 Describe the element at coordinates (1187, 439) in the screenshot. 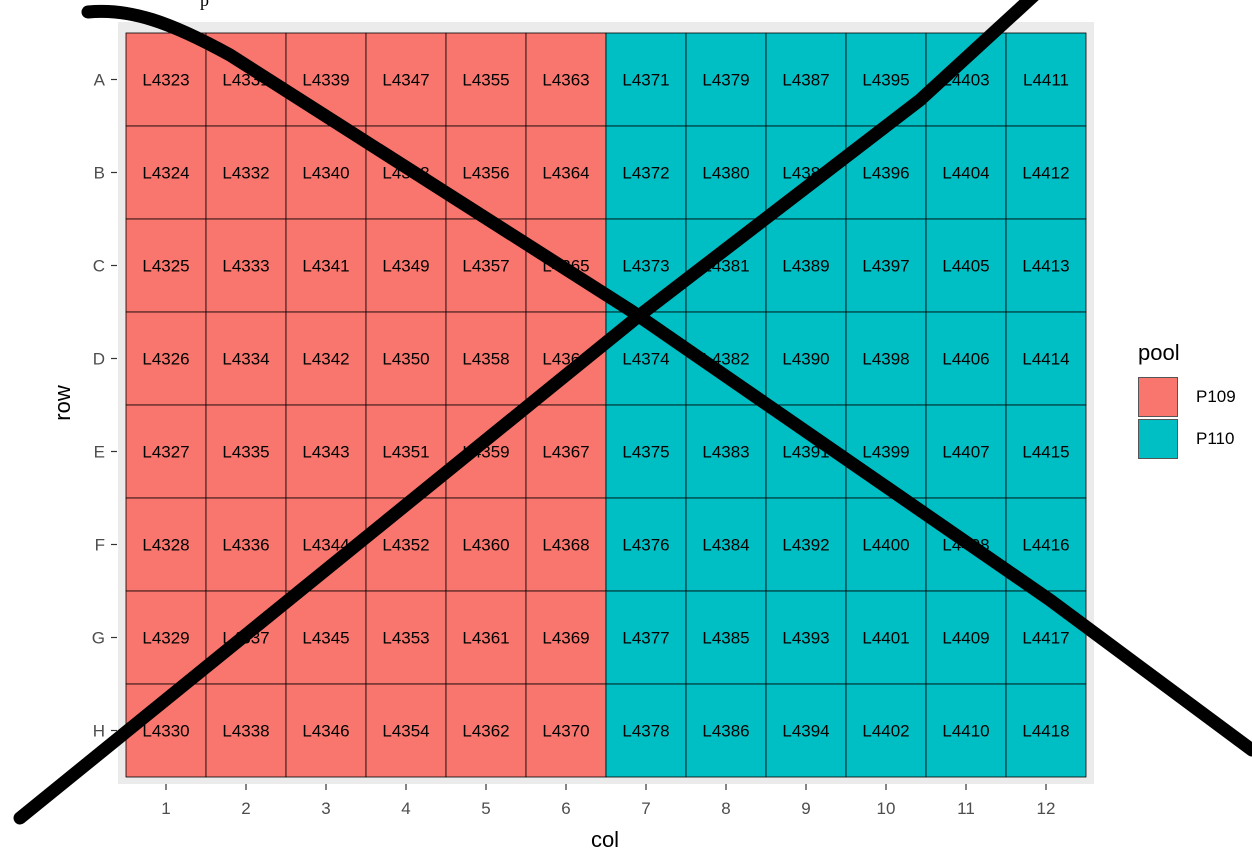

I see `legend-item-p110: P110` at that location.